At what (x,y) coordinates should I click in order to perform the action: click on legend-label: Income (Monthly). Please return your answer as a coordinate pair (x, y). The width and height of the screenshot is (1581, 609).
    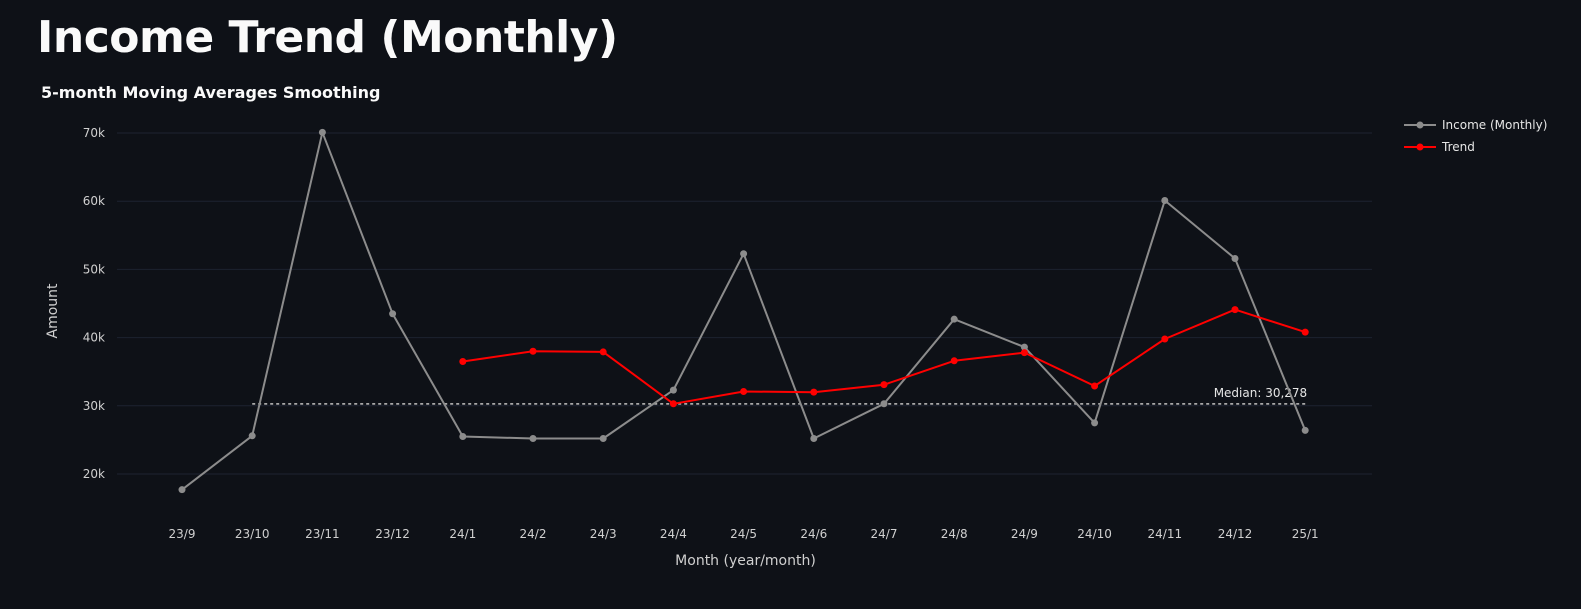
    Looking at the image, I should click on (1494, 125).